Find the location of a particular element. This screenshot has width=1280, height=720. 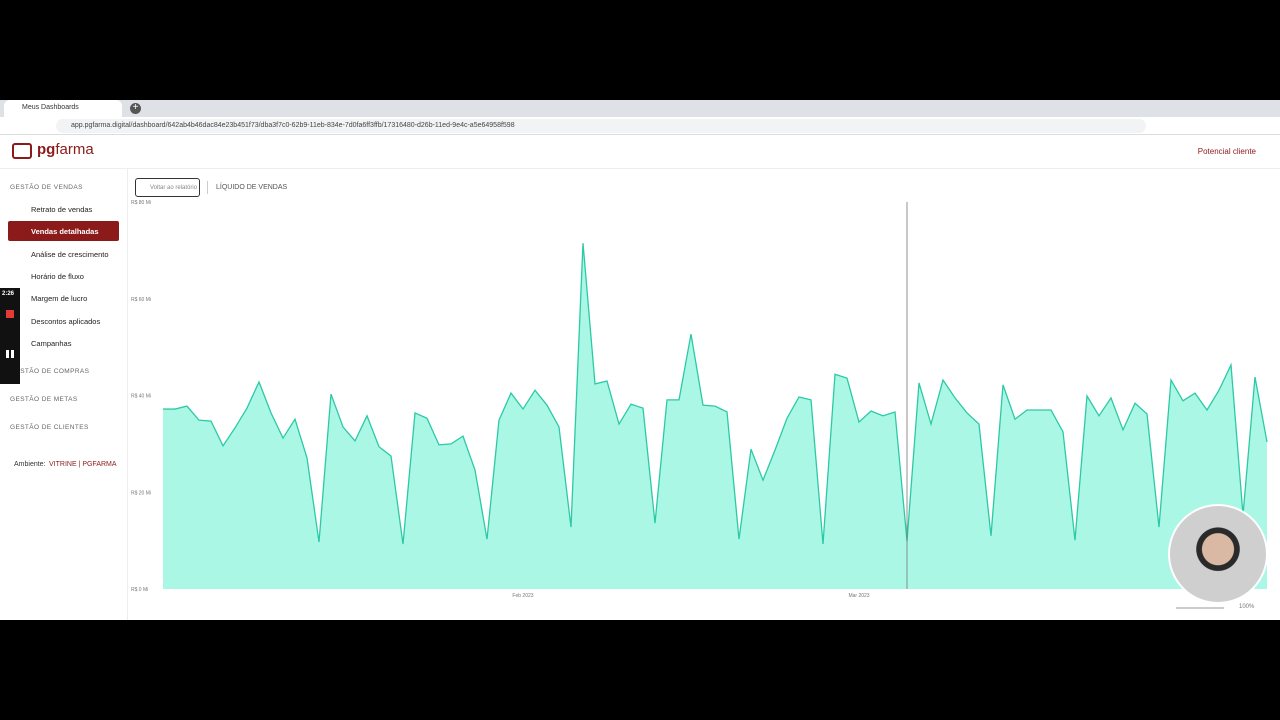

logo: pgfarma is located at coordinates (65, 149).